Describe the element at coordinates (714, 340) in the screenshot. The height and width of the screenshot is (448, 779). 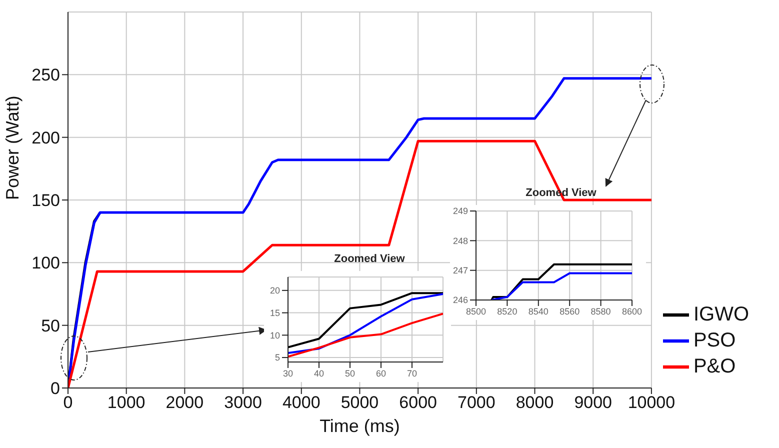
I see `legend-label: PSO` at that location.